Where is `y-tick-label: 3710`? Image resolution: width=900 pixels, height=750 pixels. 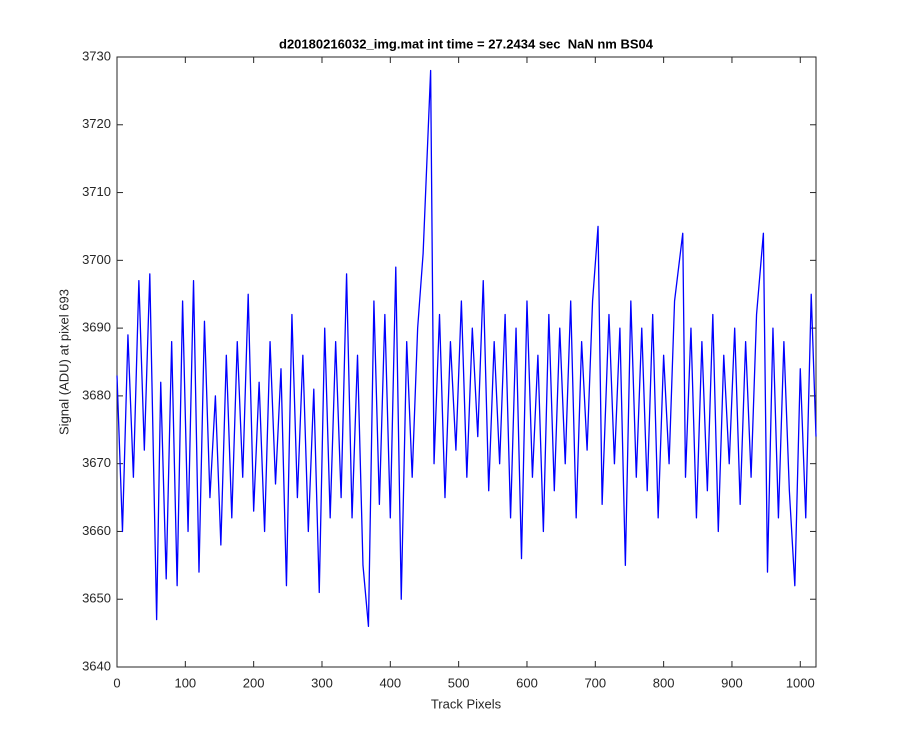
y-tick-label: 3710 is located at coordinates (96, 191).